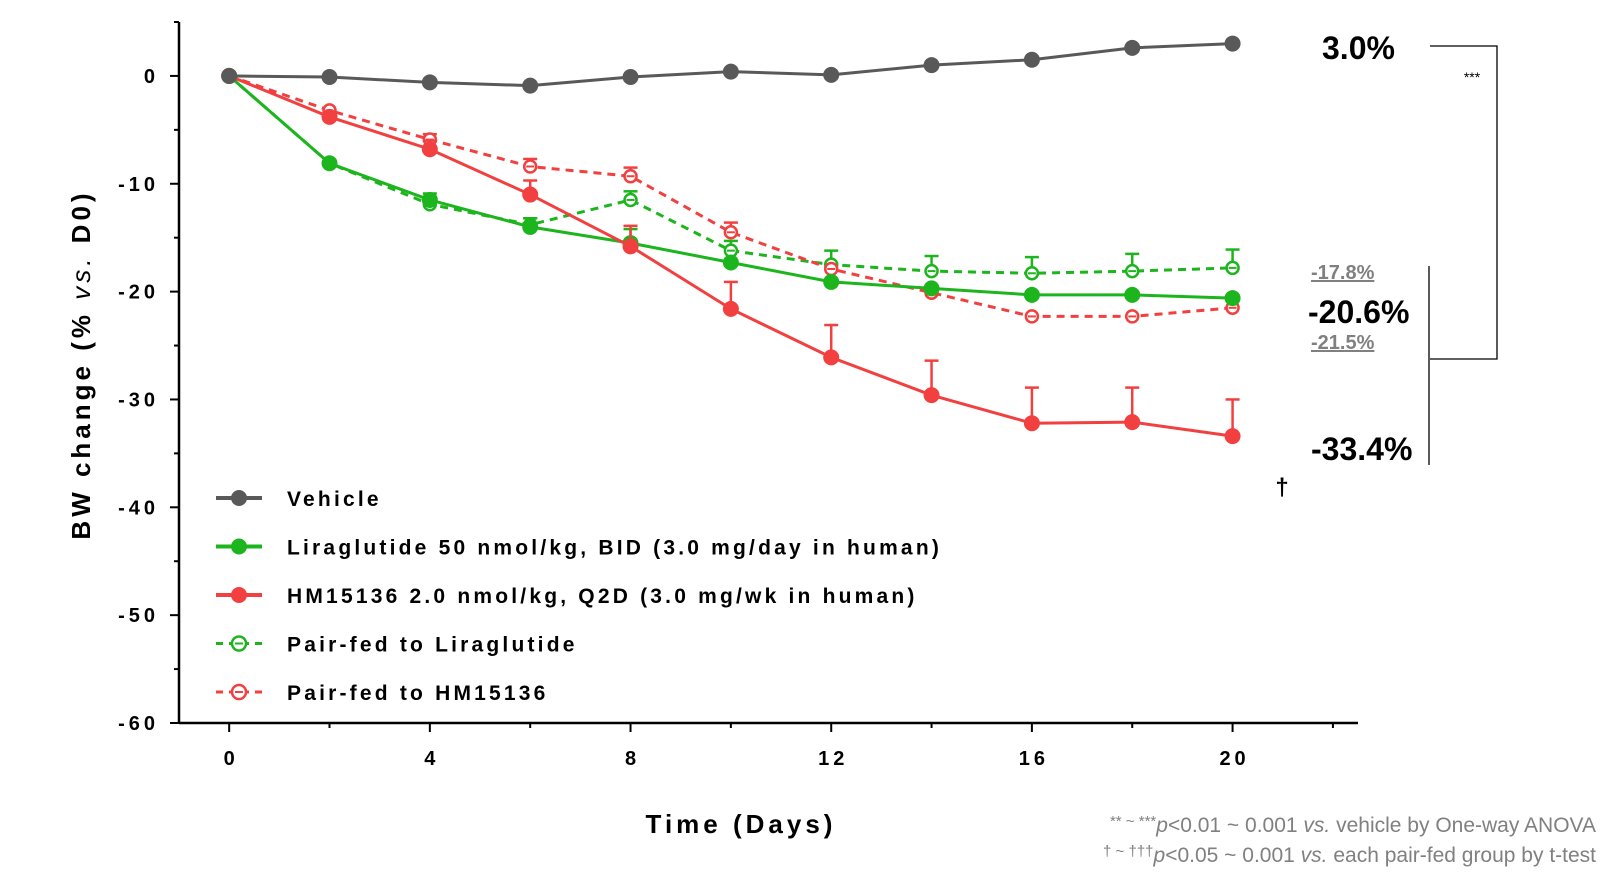 This screenshot has height=872, width=1612. Describe the element at coordinates (1464, 202) in the screenshot. I see `bracket-line` at that location.